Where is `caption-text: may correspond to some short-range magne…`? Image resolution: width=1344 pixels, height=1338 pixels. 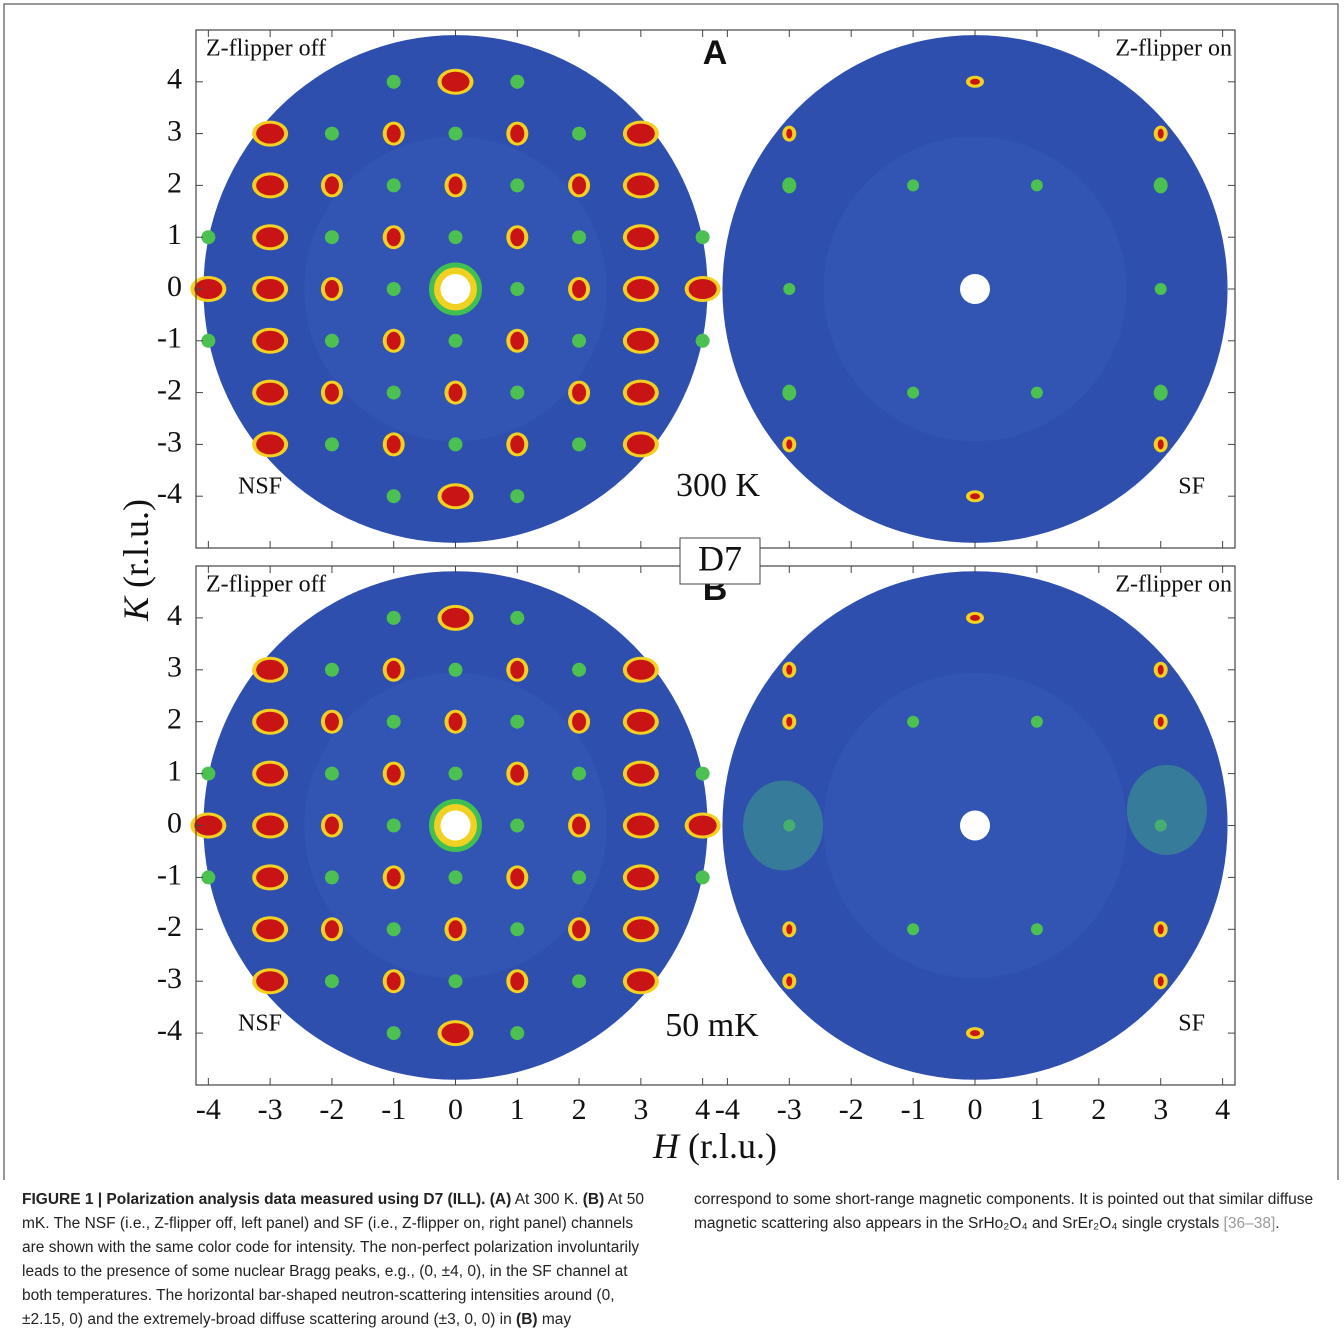 caption-text: may correspond to some short-range magne… is located at coordinates (927, 1259).